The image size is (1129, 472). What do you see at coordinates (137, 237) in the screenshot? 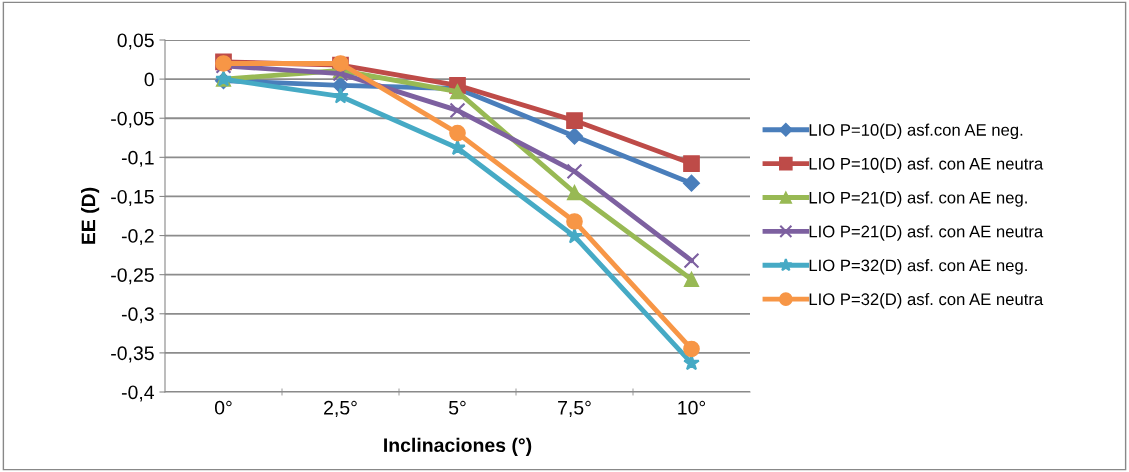
I see `y-tick-label: -0,2` at bounding box center [137, 237].